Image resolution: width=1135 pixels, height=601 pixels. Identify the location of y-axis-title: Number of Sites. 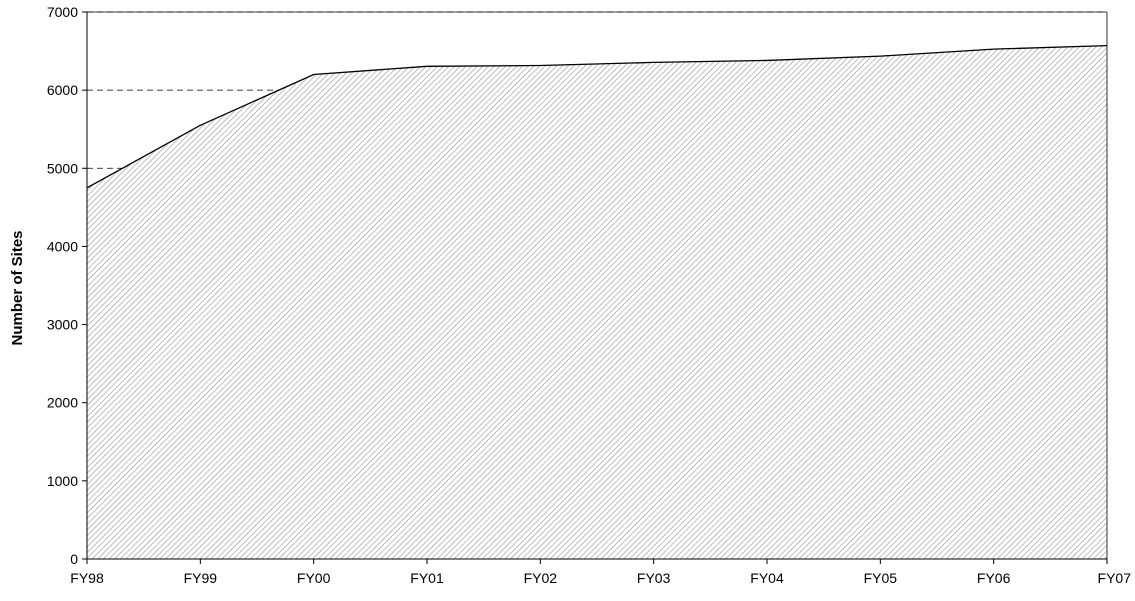
(17, 287).